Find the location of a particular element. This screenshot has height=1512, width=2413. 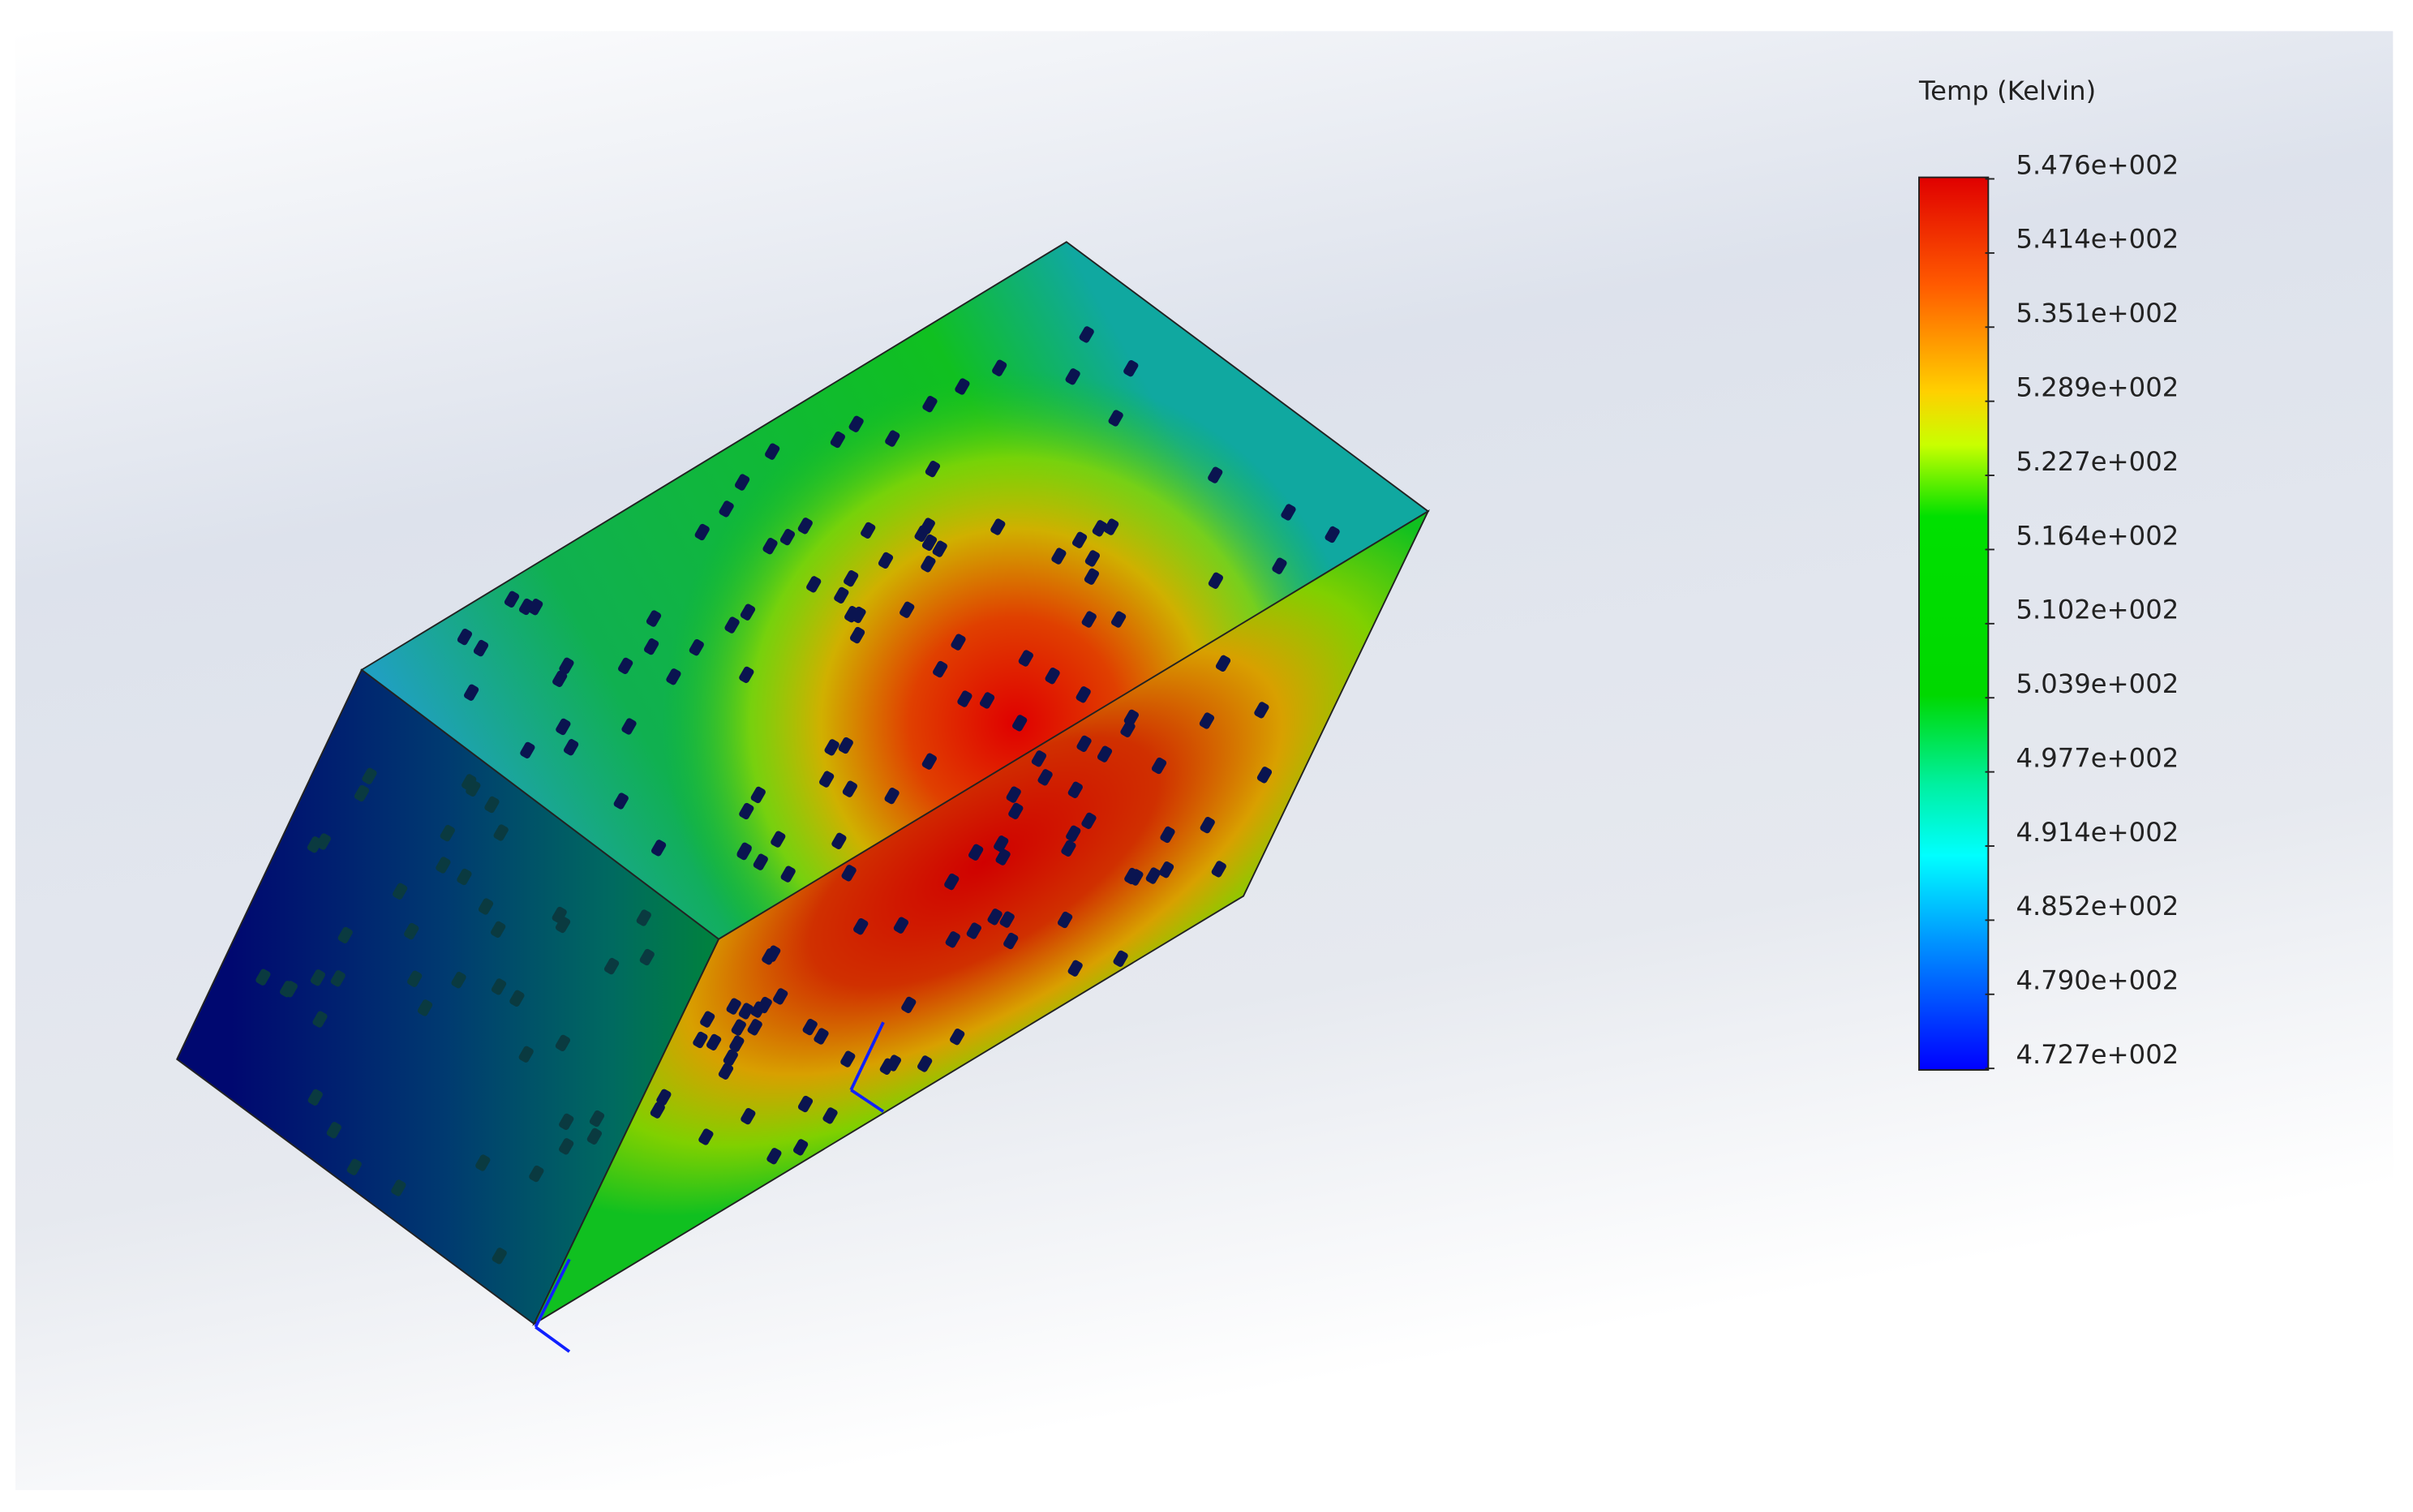

legend-label: 5.102e+002 is located at coordinates (2098, 610).